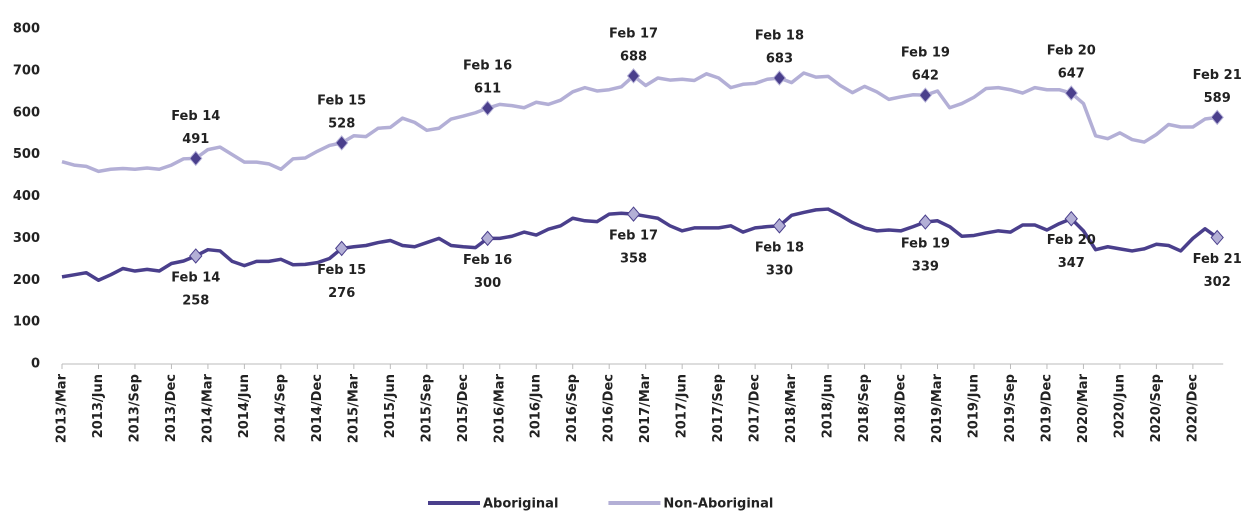 The image size is (1258, 519). I want to click on x-tick-label: 2020/Jun, so click(1119, 406).